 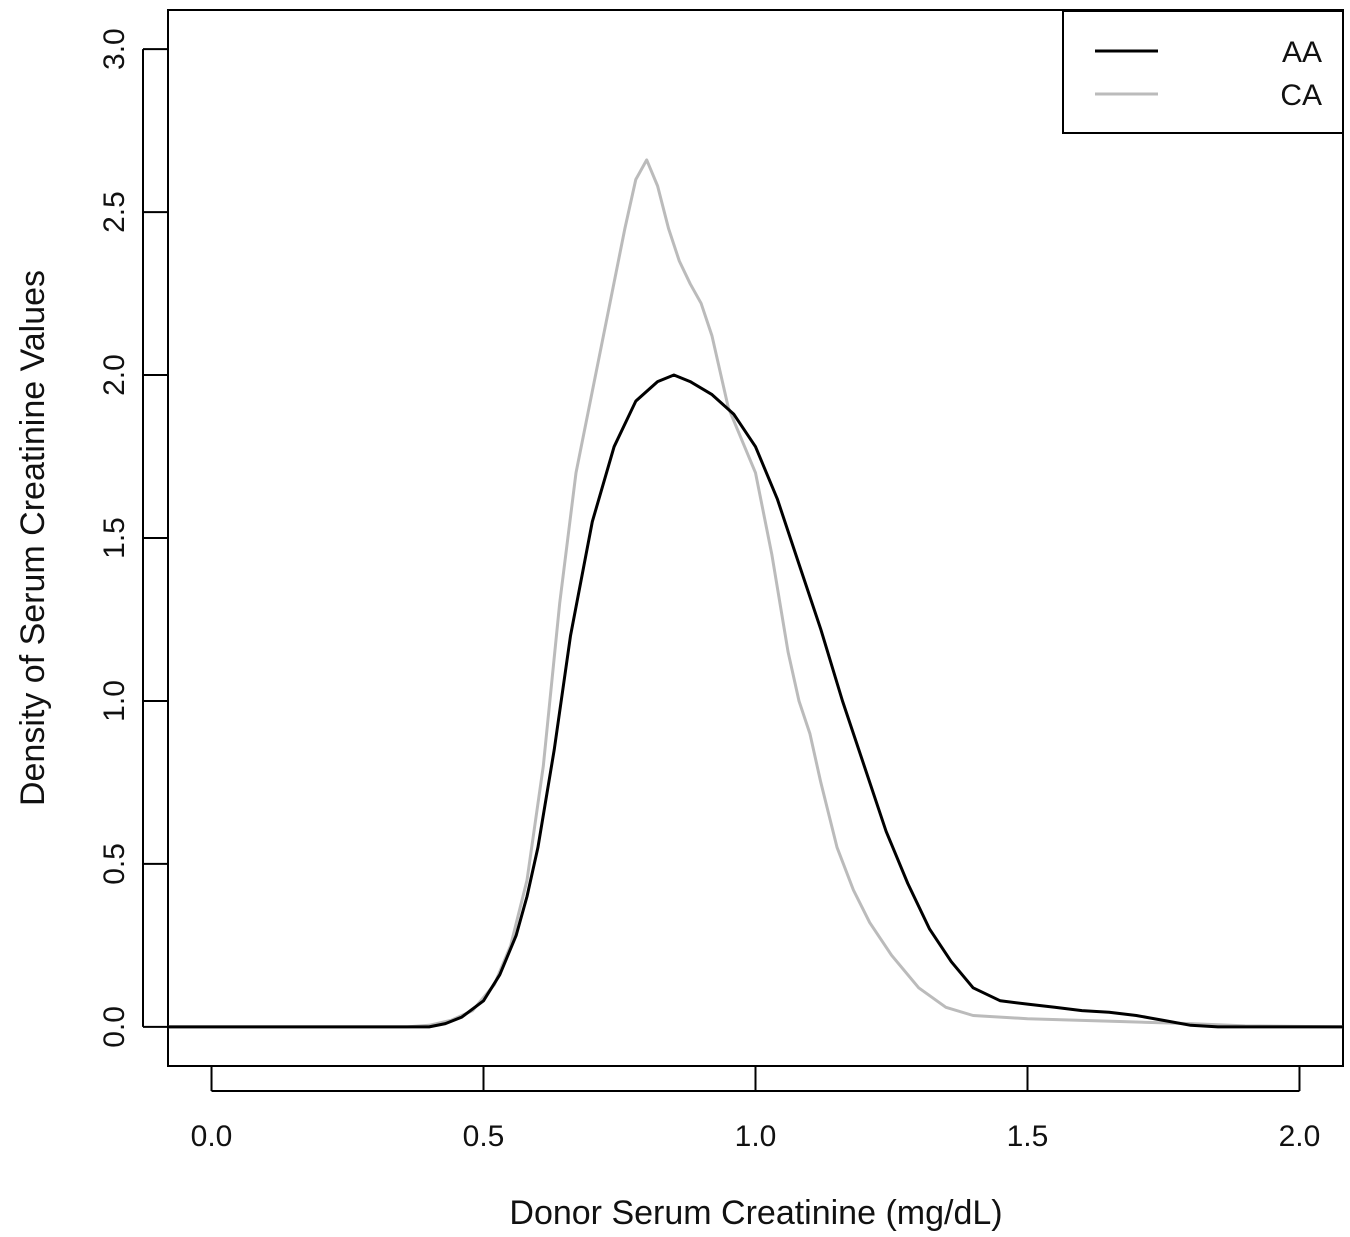 I want to click on y-tick-label: 1.0, so click(x=114, y=701).